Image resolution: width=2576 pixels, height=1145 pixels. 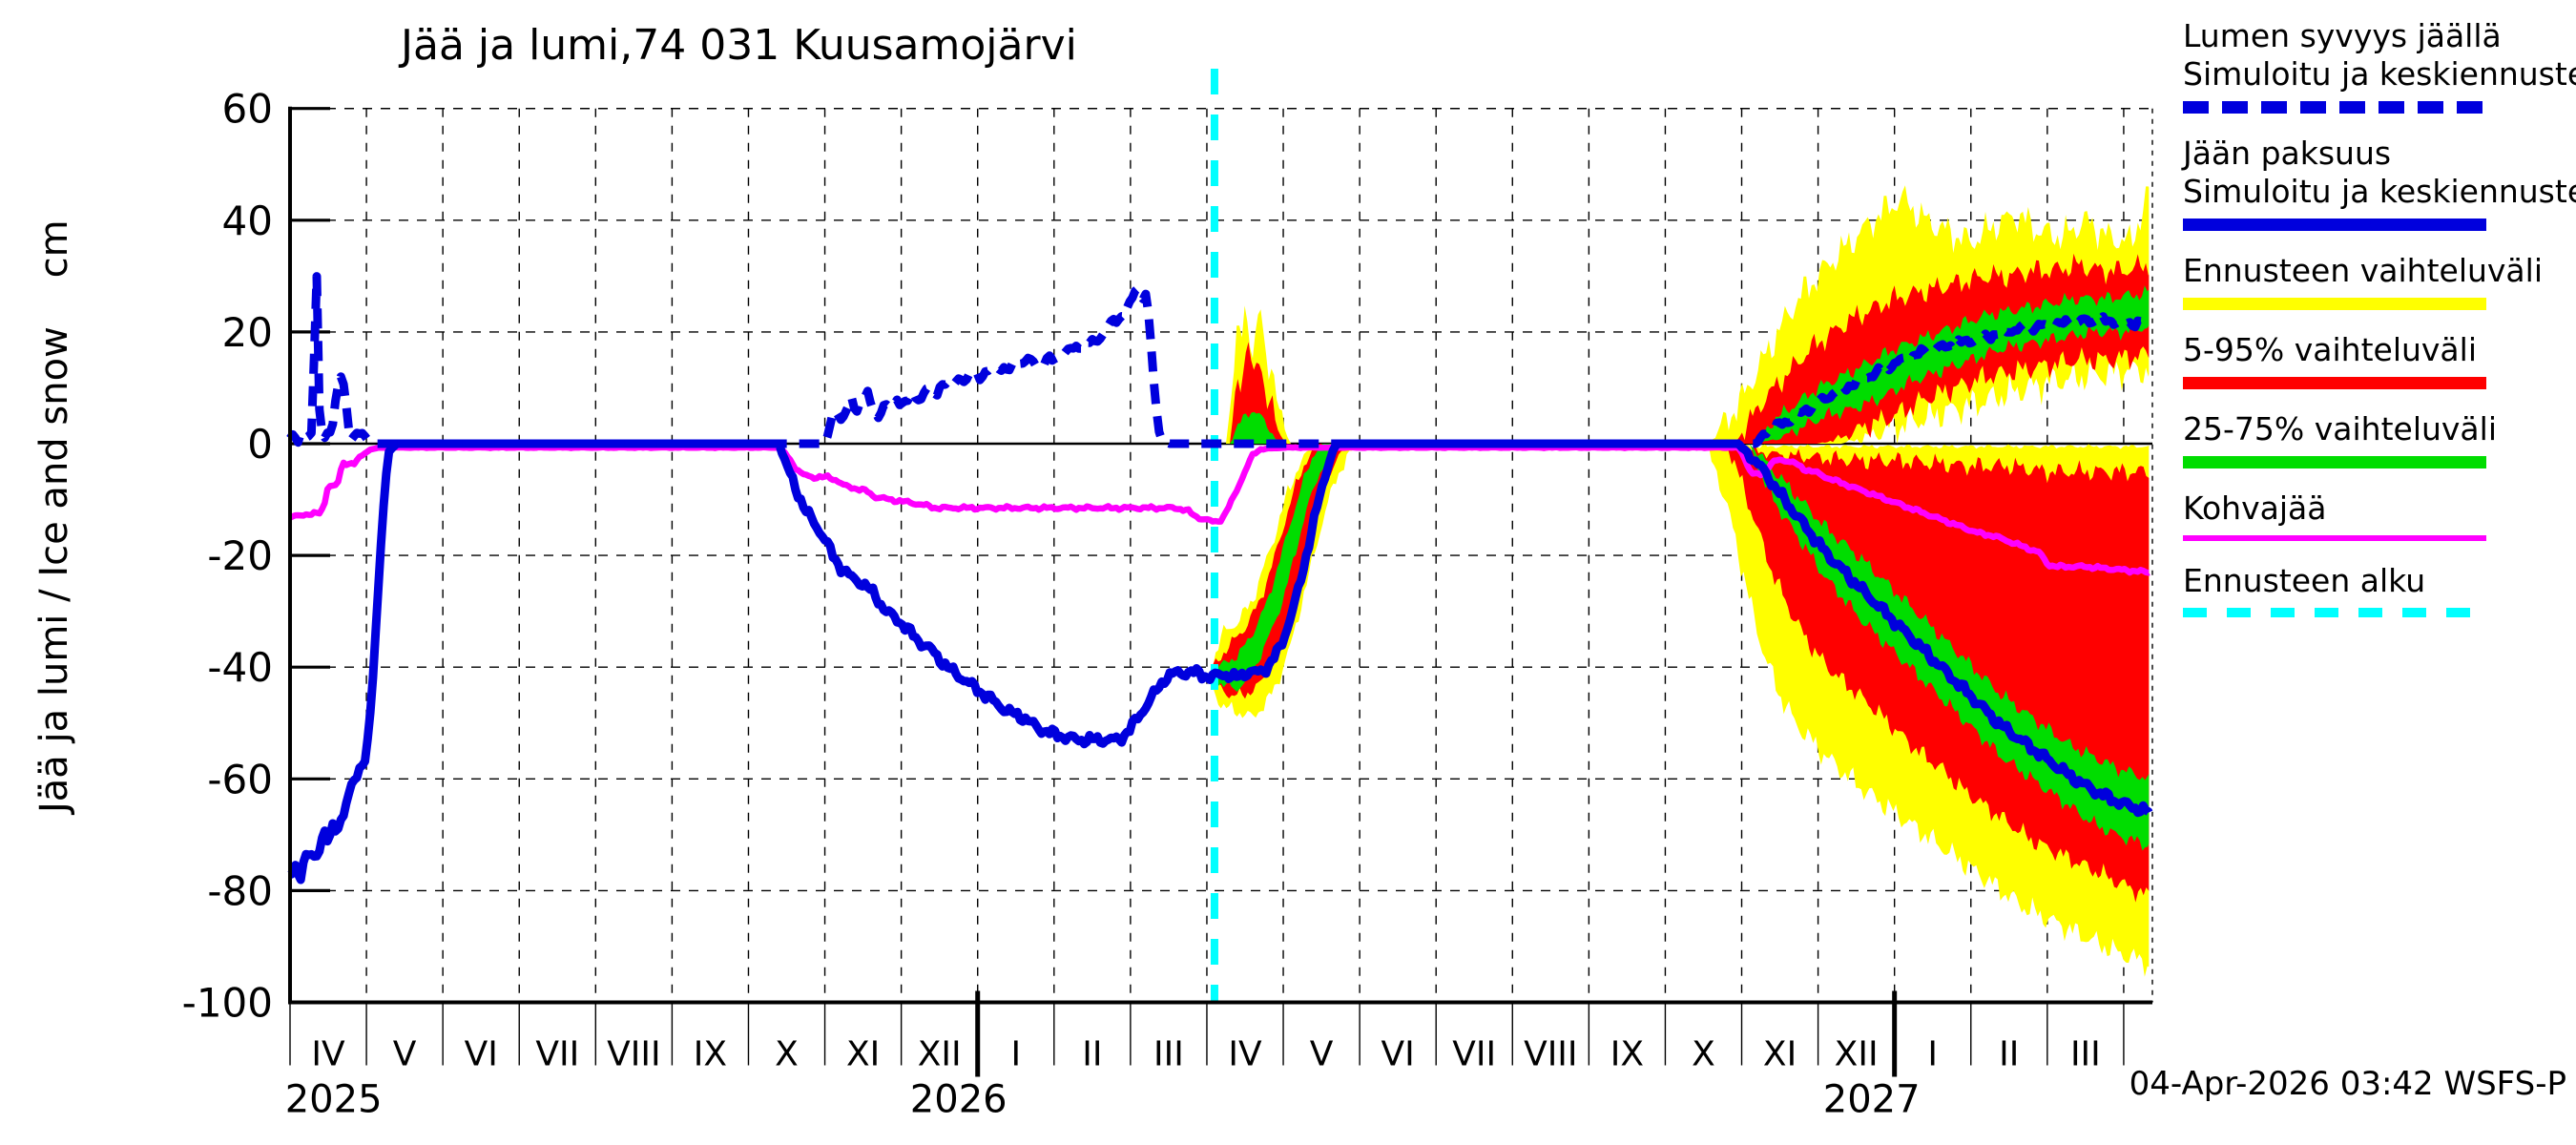 I want to click on legend-item-kohvajaa: Kohvajää, so click(x=2376, y=515).